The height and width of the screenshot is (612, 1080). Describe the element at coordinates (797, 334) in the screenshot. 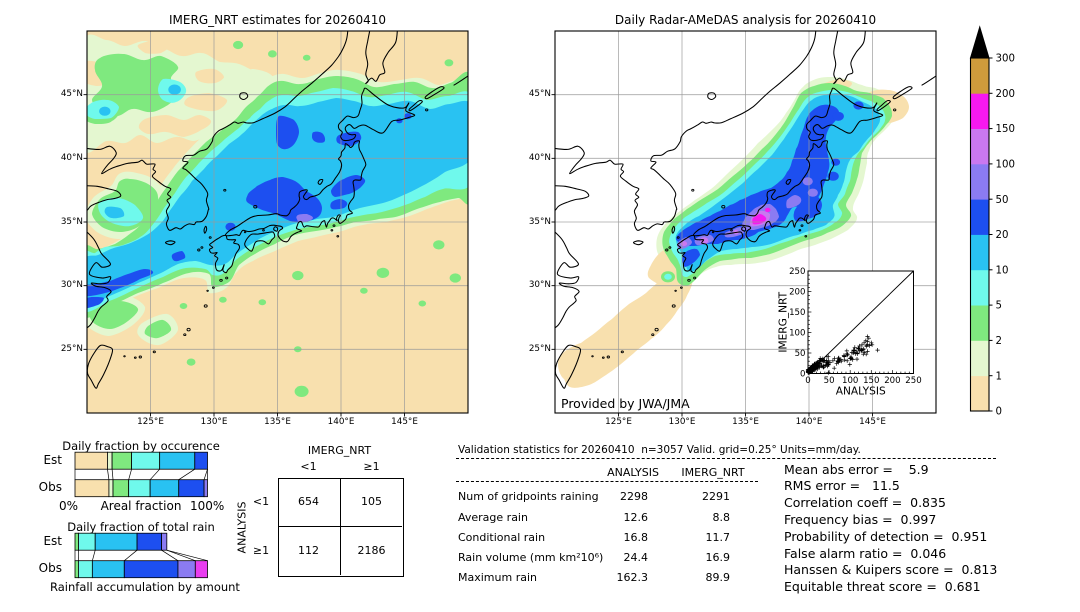

I see `inset-y-tick: 100` at that location.